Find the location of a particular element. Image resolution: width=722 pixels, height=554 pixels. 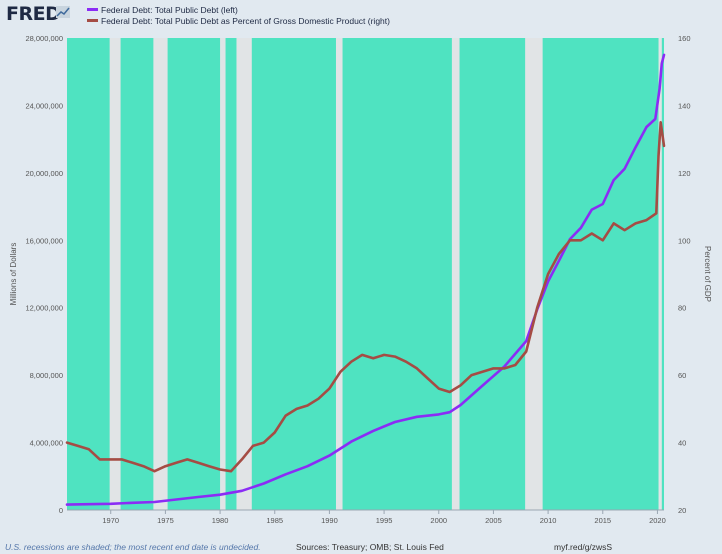

fred-logo: FRED is located at coordinates (33, 14).